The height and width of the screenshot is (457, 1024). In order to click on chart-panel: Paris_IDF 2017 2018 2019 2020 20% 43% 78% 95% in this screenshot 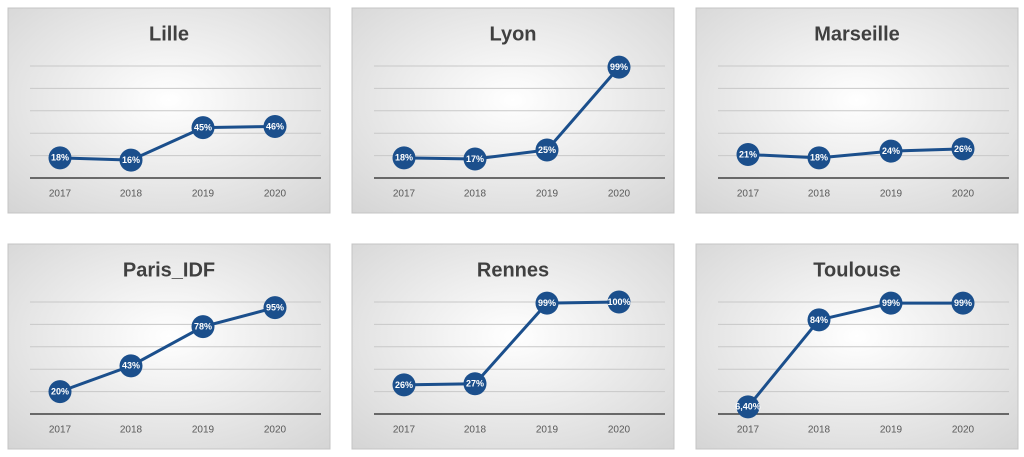, I will do `click(169, 346)`.